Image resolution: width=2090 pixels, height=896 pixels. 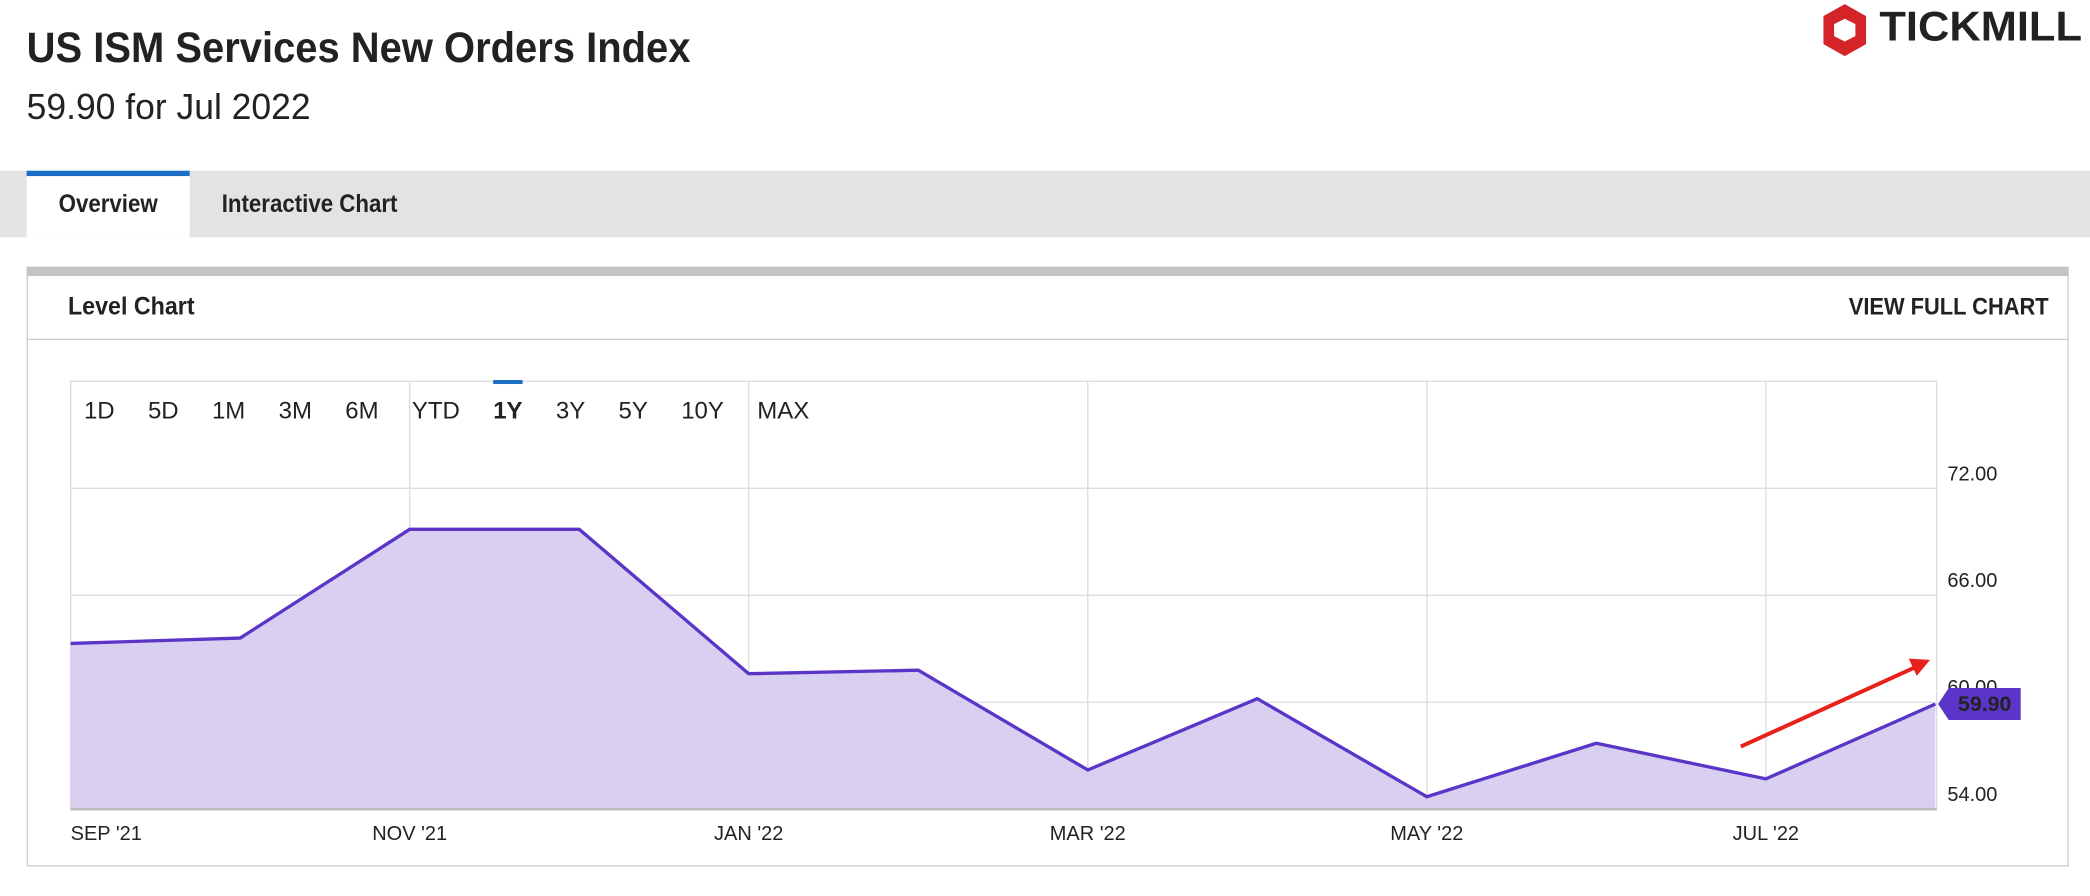 I want to click on y-tick-label: 66.00, so click(x=1972, y=581).